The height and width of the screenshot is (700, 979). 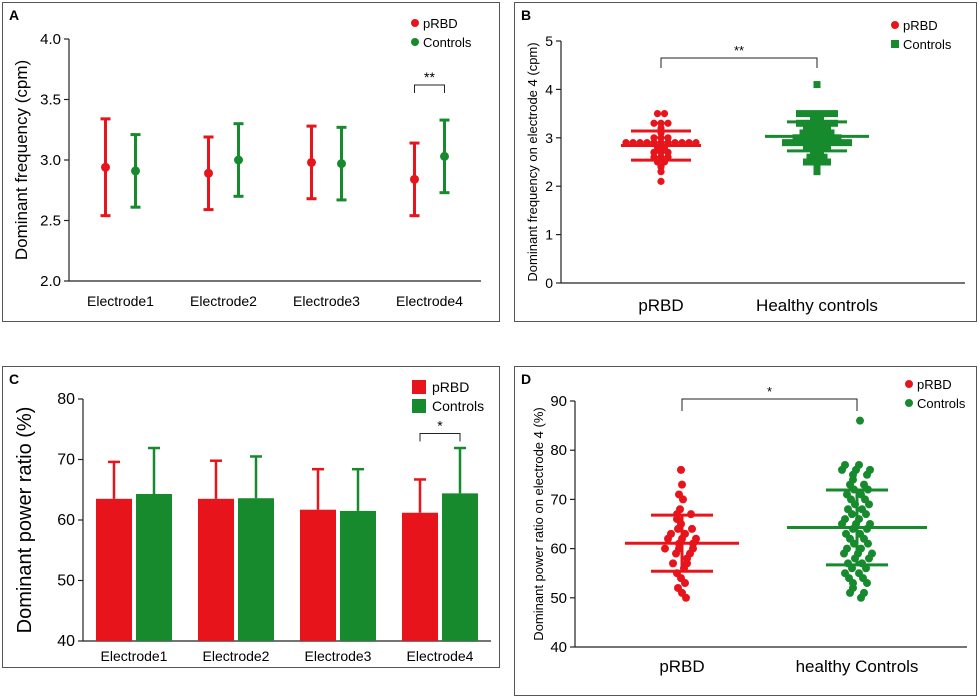 What do you see at coordinates (817, 305) in the screenshot?
I see `x-tick-label: Healthy controls` at bounding box center [817, 305].